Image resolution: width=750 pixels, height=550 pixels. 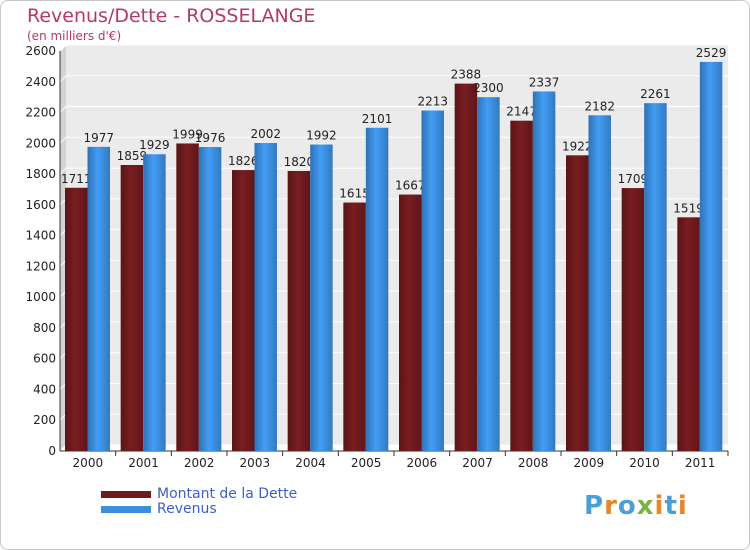 I want to click on data-label: 1667, so click(x=410, y=186).